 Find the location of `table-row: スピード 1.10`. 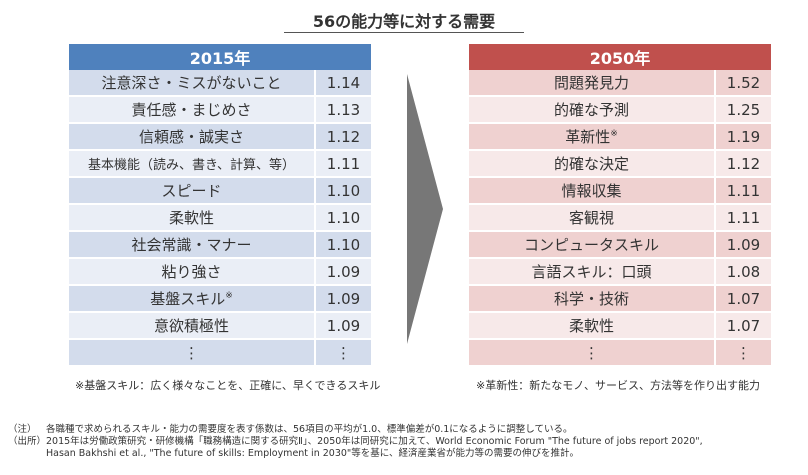

table-row: スピード 1.10 is located at coordinates (220, 191).